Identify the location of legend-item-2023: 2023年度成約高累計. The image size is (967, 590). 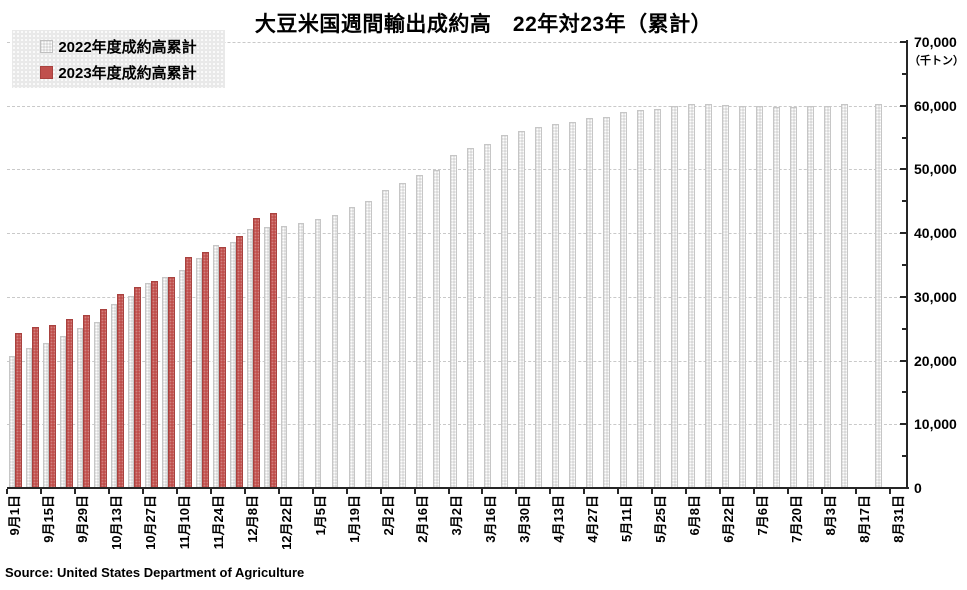
(118, 72).